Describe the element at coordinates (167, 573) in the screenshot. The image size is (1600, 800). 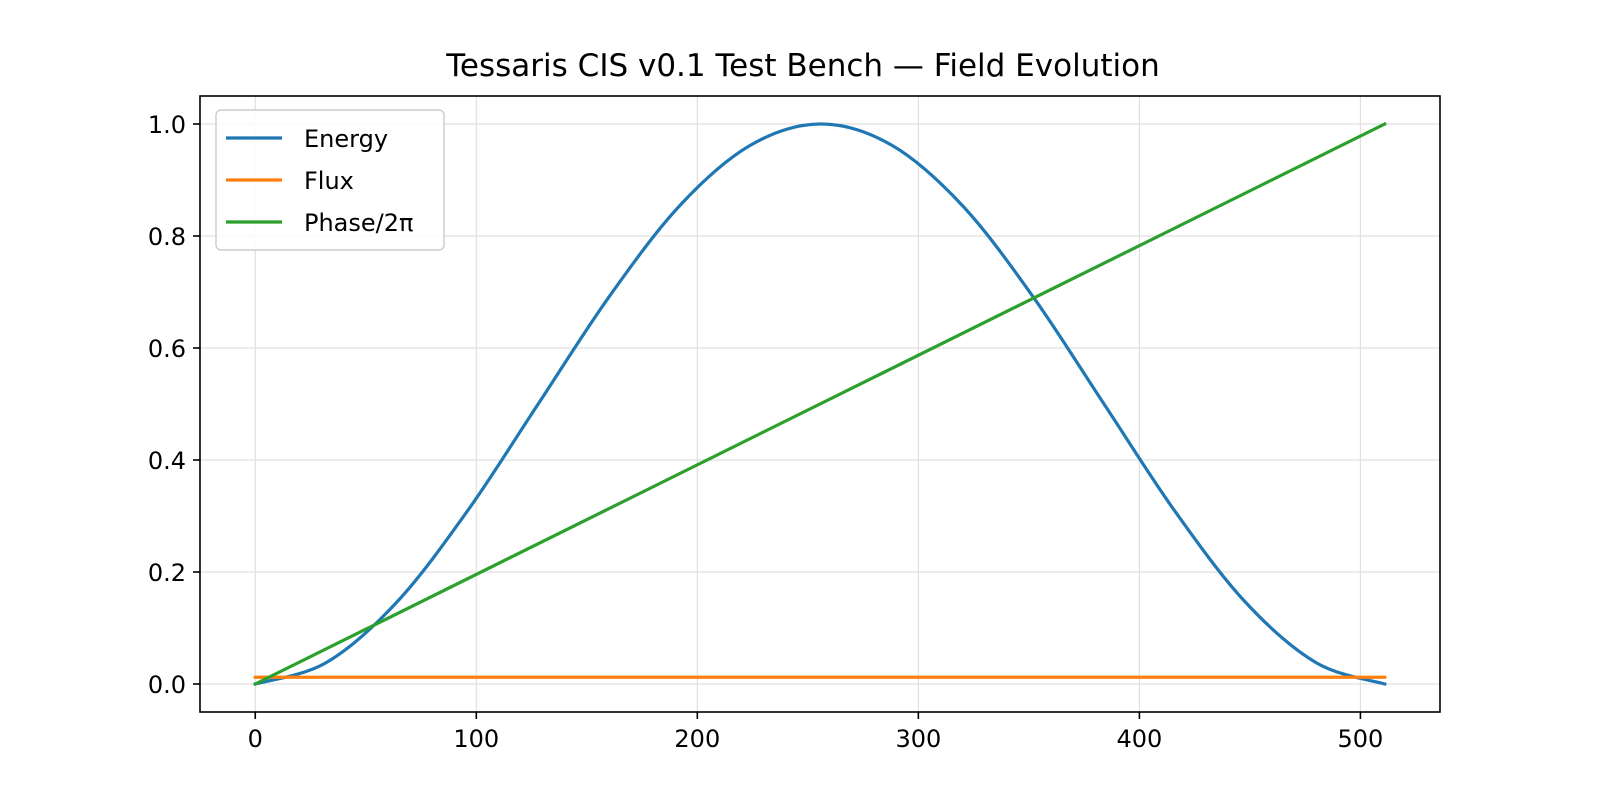
I see `y-tick-label: 0.2` at that location.